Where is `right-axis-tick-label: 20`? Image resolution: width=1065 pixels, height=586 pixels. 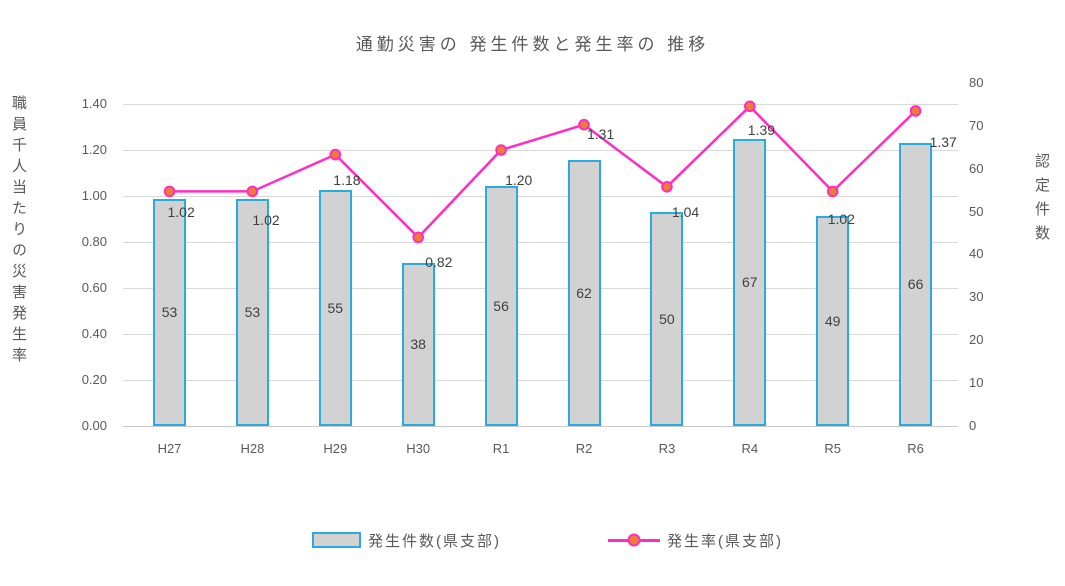 right-axis-tick-label: 20 is located at coordinates (976, 340).